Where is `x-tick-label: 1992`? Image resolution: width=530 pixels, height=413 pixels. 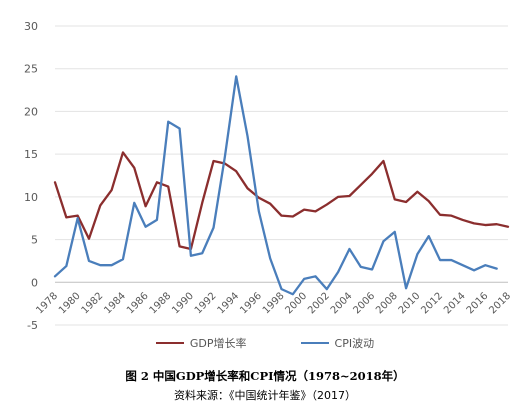
x-tick-label: 1992 is located at coordinates (206, 304).